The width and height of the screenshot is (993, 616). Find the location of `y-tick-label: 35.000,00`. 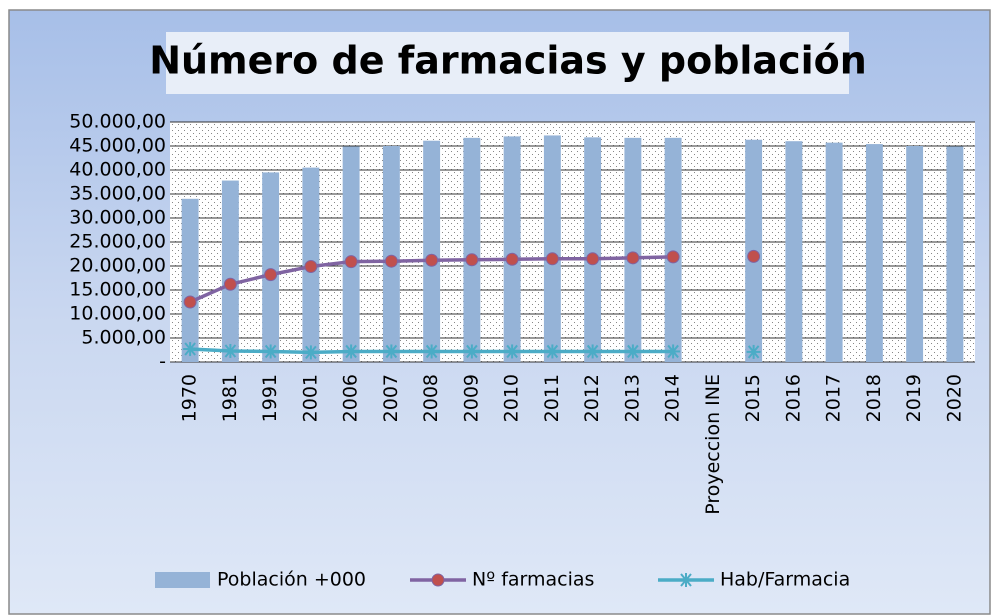

y-tick-label: 35.000,00 is located at coordinates (117, 194).